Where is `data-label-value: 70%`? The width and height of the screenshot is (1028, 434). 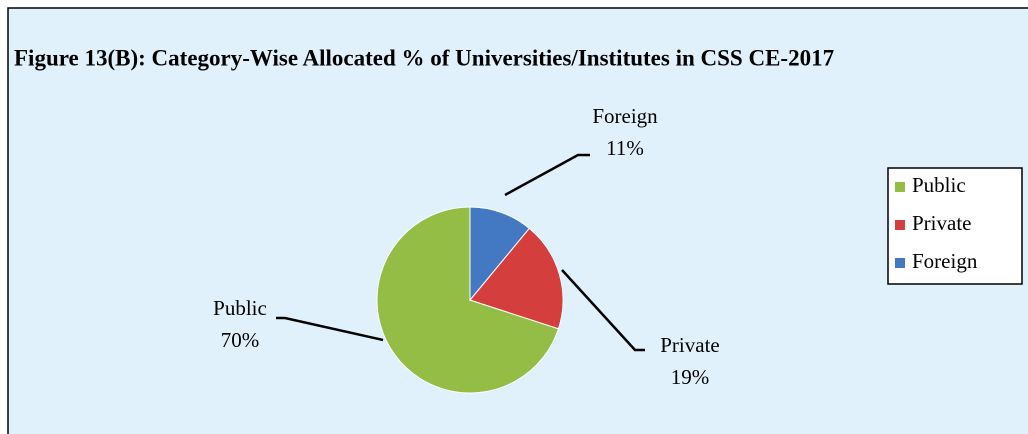
data-label-value: 70% is located at coordinates (240, 340).